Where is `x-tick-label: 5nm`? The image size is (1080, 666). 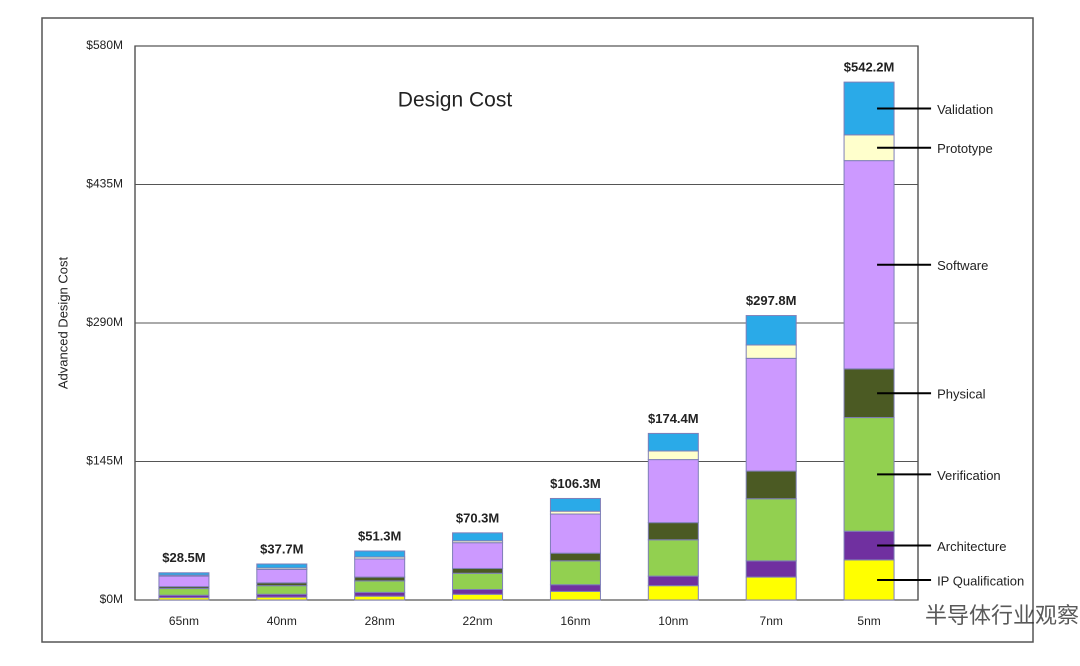
x-tick-label: 5nm is located at coordinates (868, 621).